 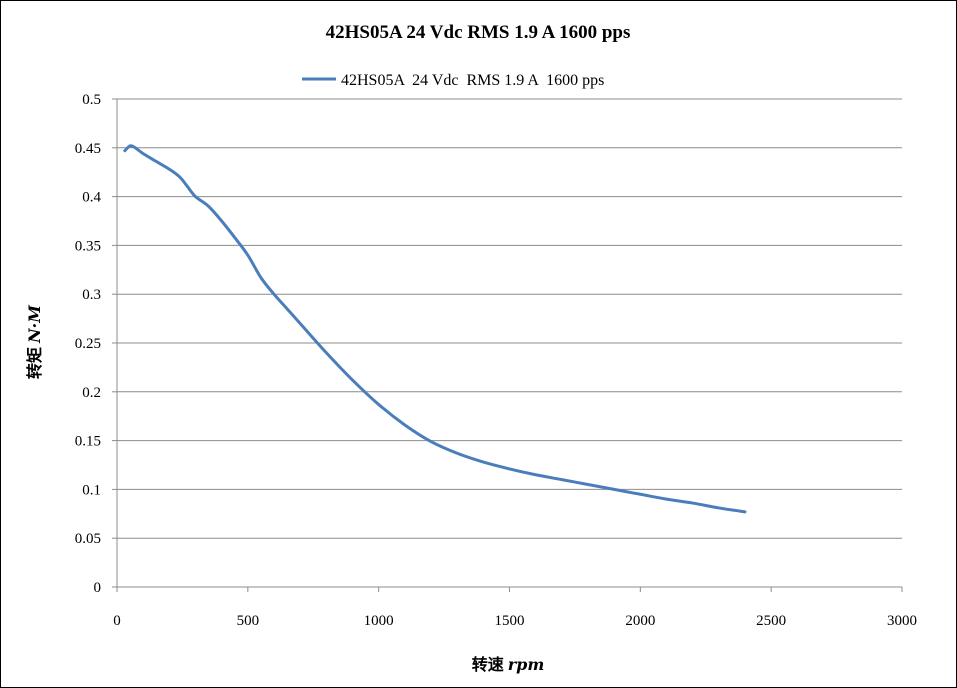 I want to click on y-tick-label-5: 0.25, so click(x=88, y=344).